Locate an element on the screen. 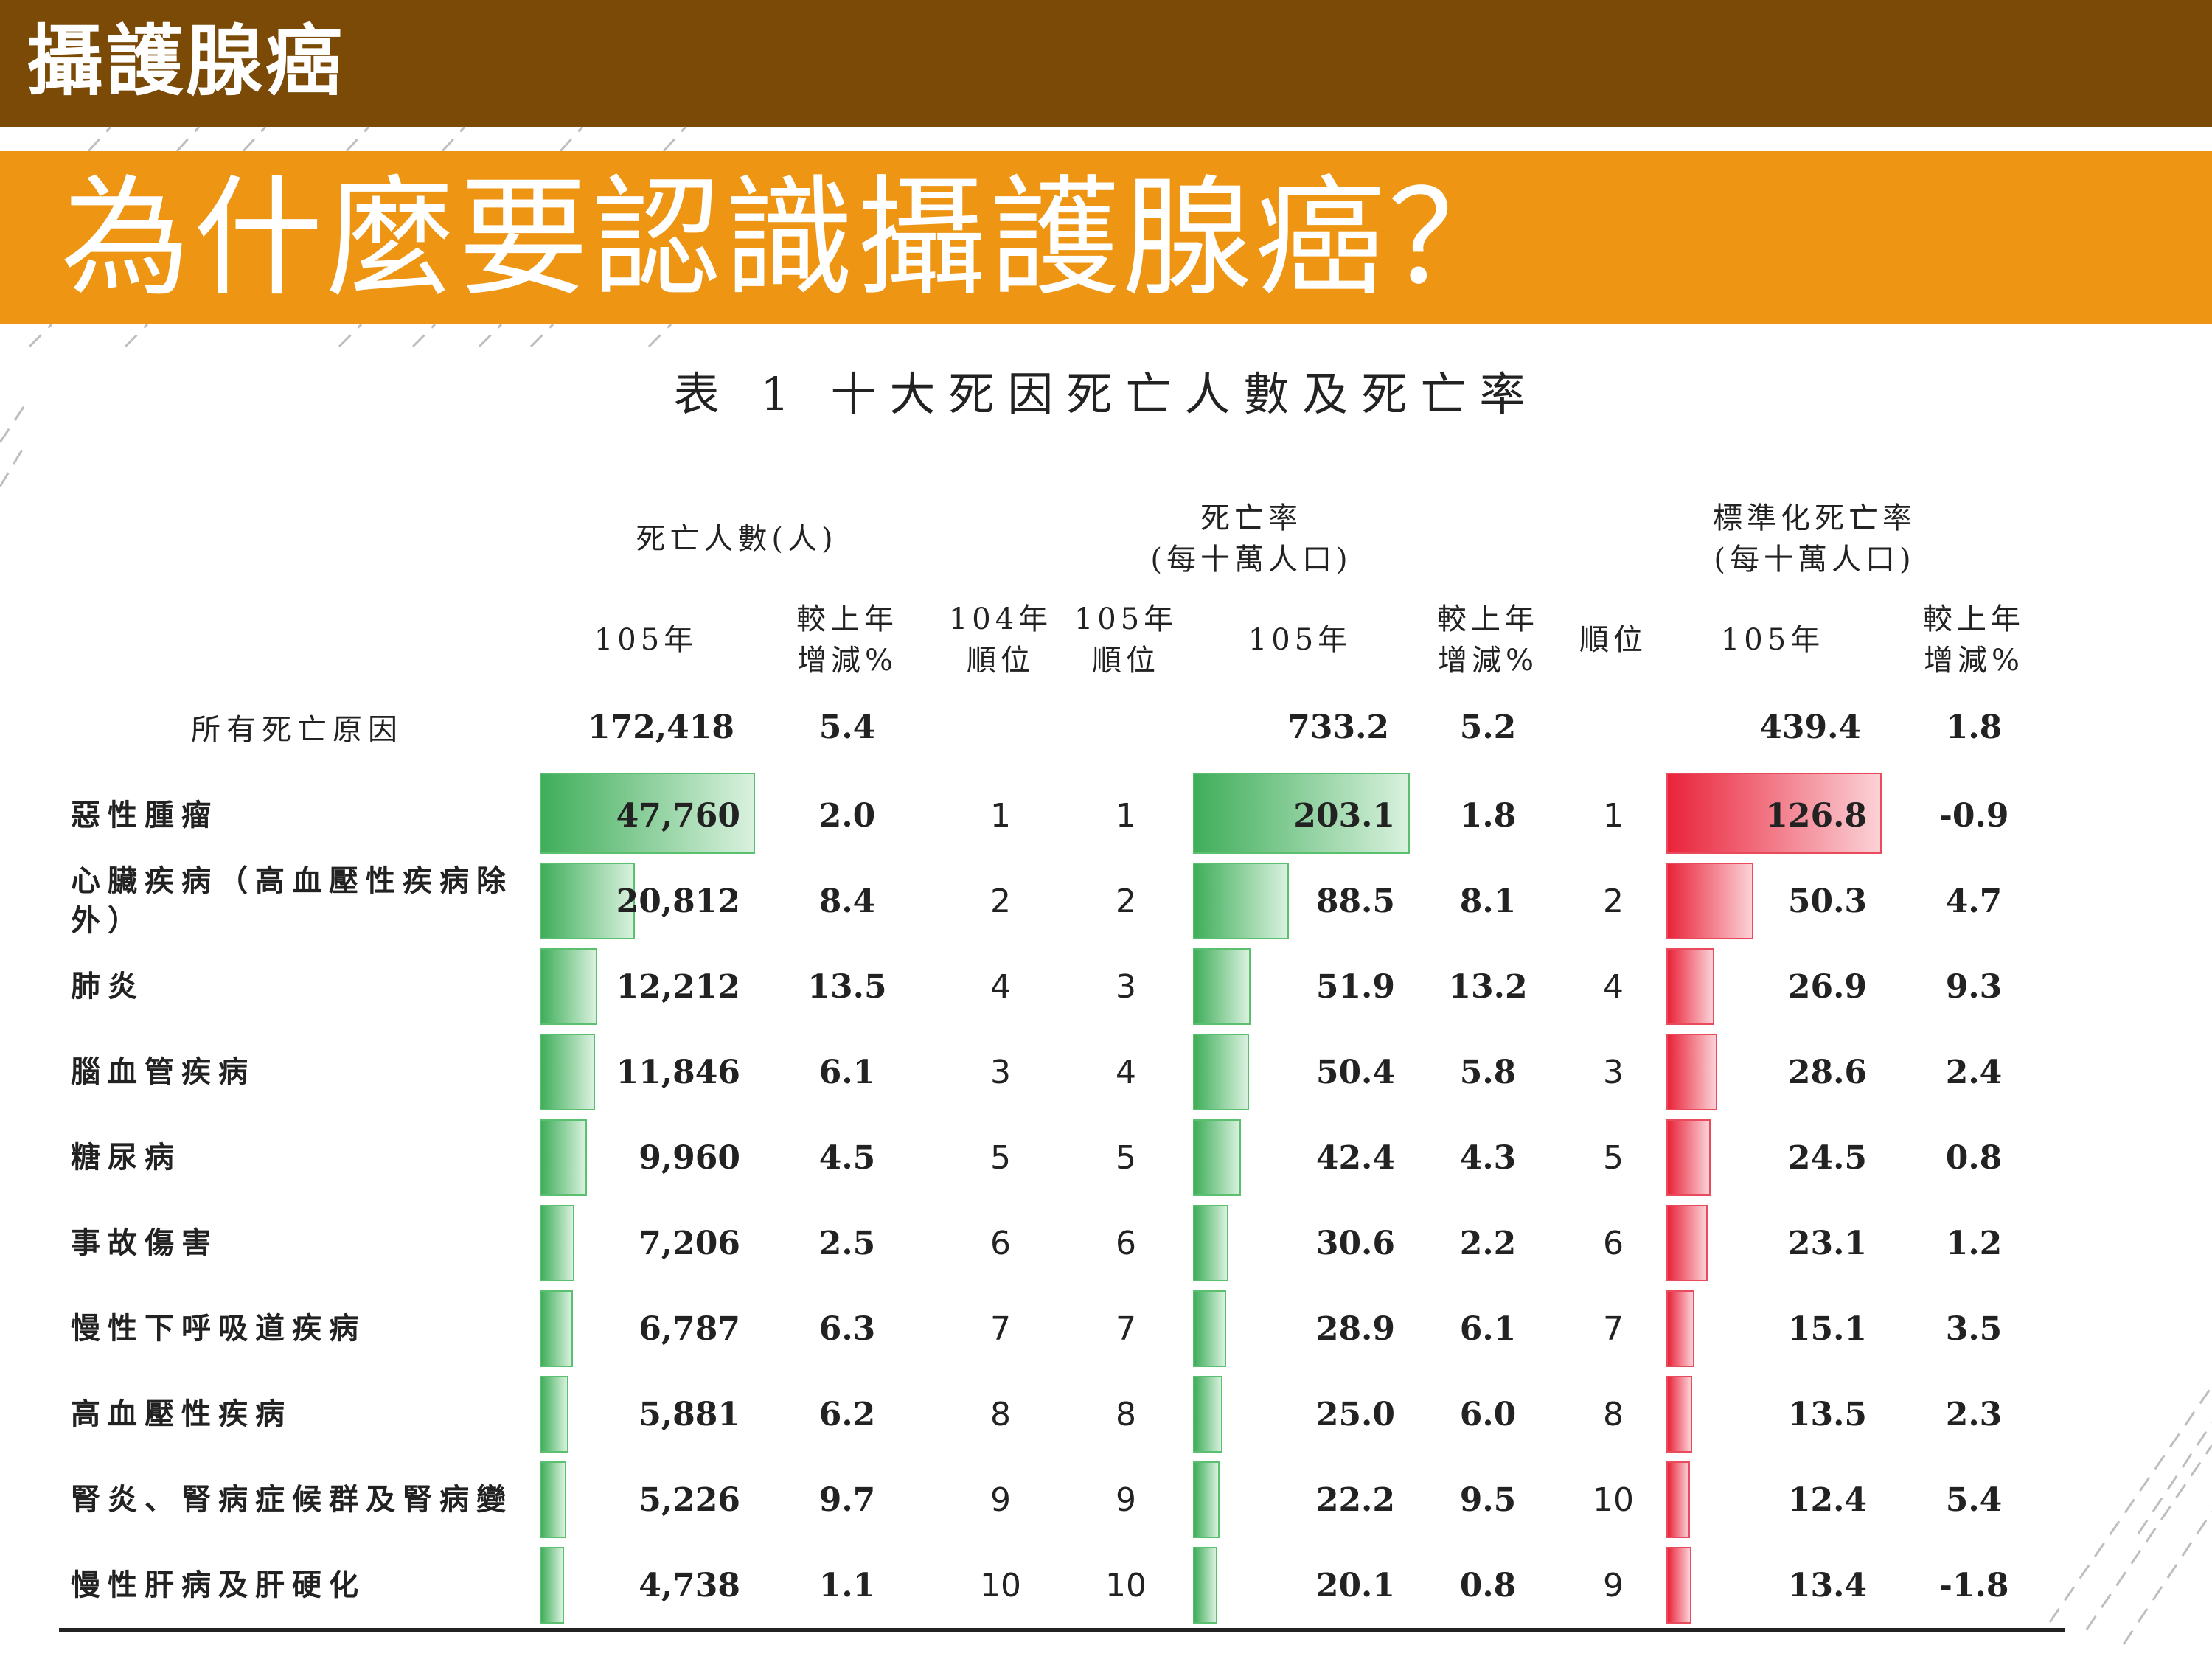 Image resolution: width=2212 pixels, height=1659 pixels. std-rank: 1 is located at coordinates (1613, 815).